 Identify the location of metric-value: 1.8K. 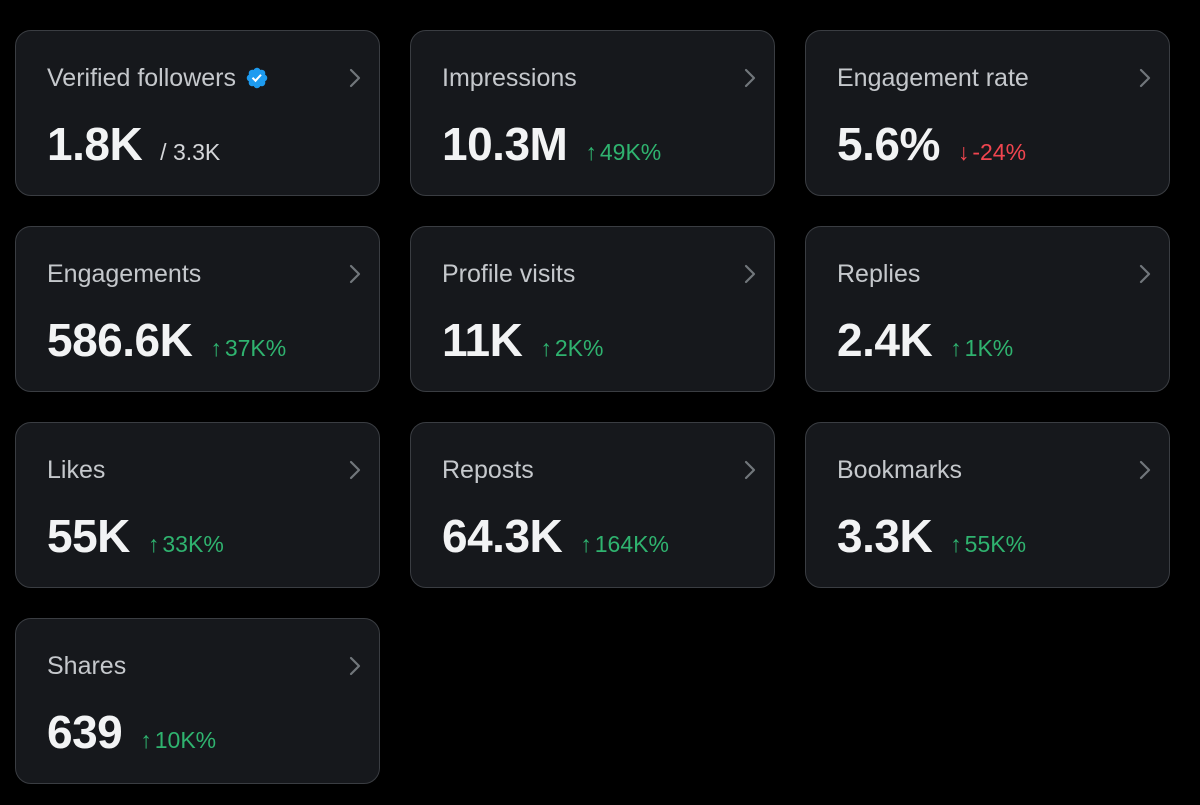
(95, 144).